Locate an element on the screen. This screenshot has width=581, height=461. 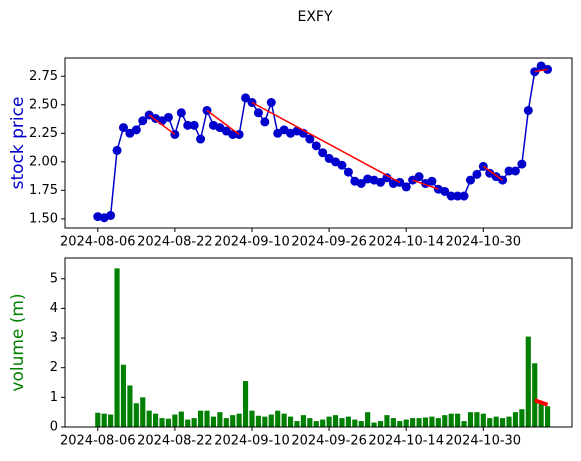
x-tick-label: 2024-08-22 is located at coordinates (175, 242).